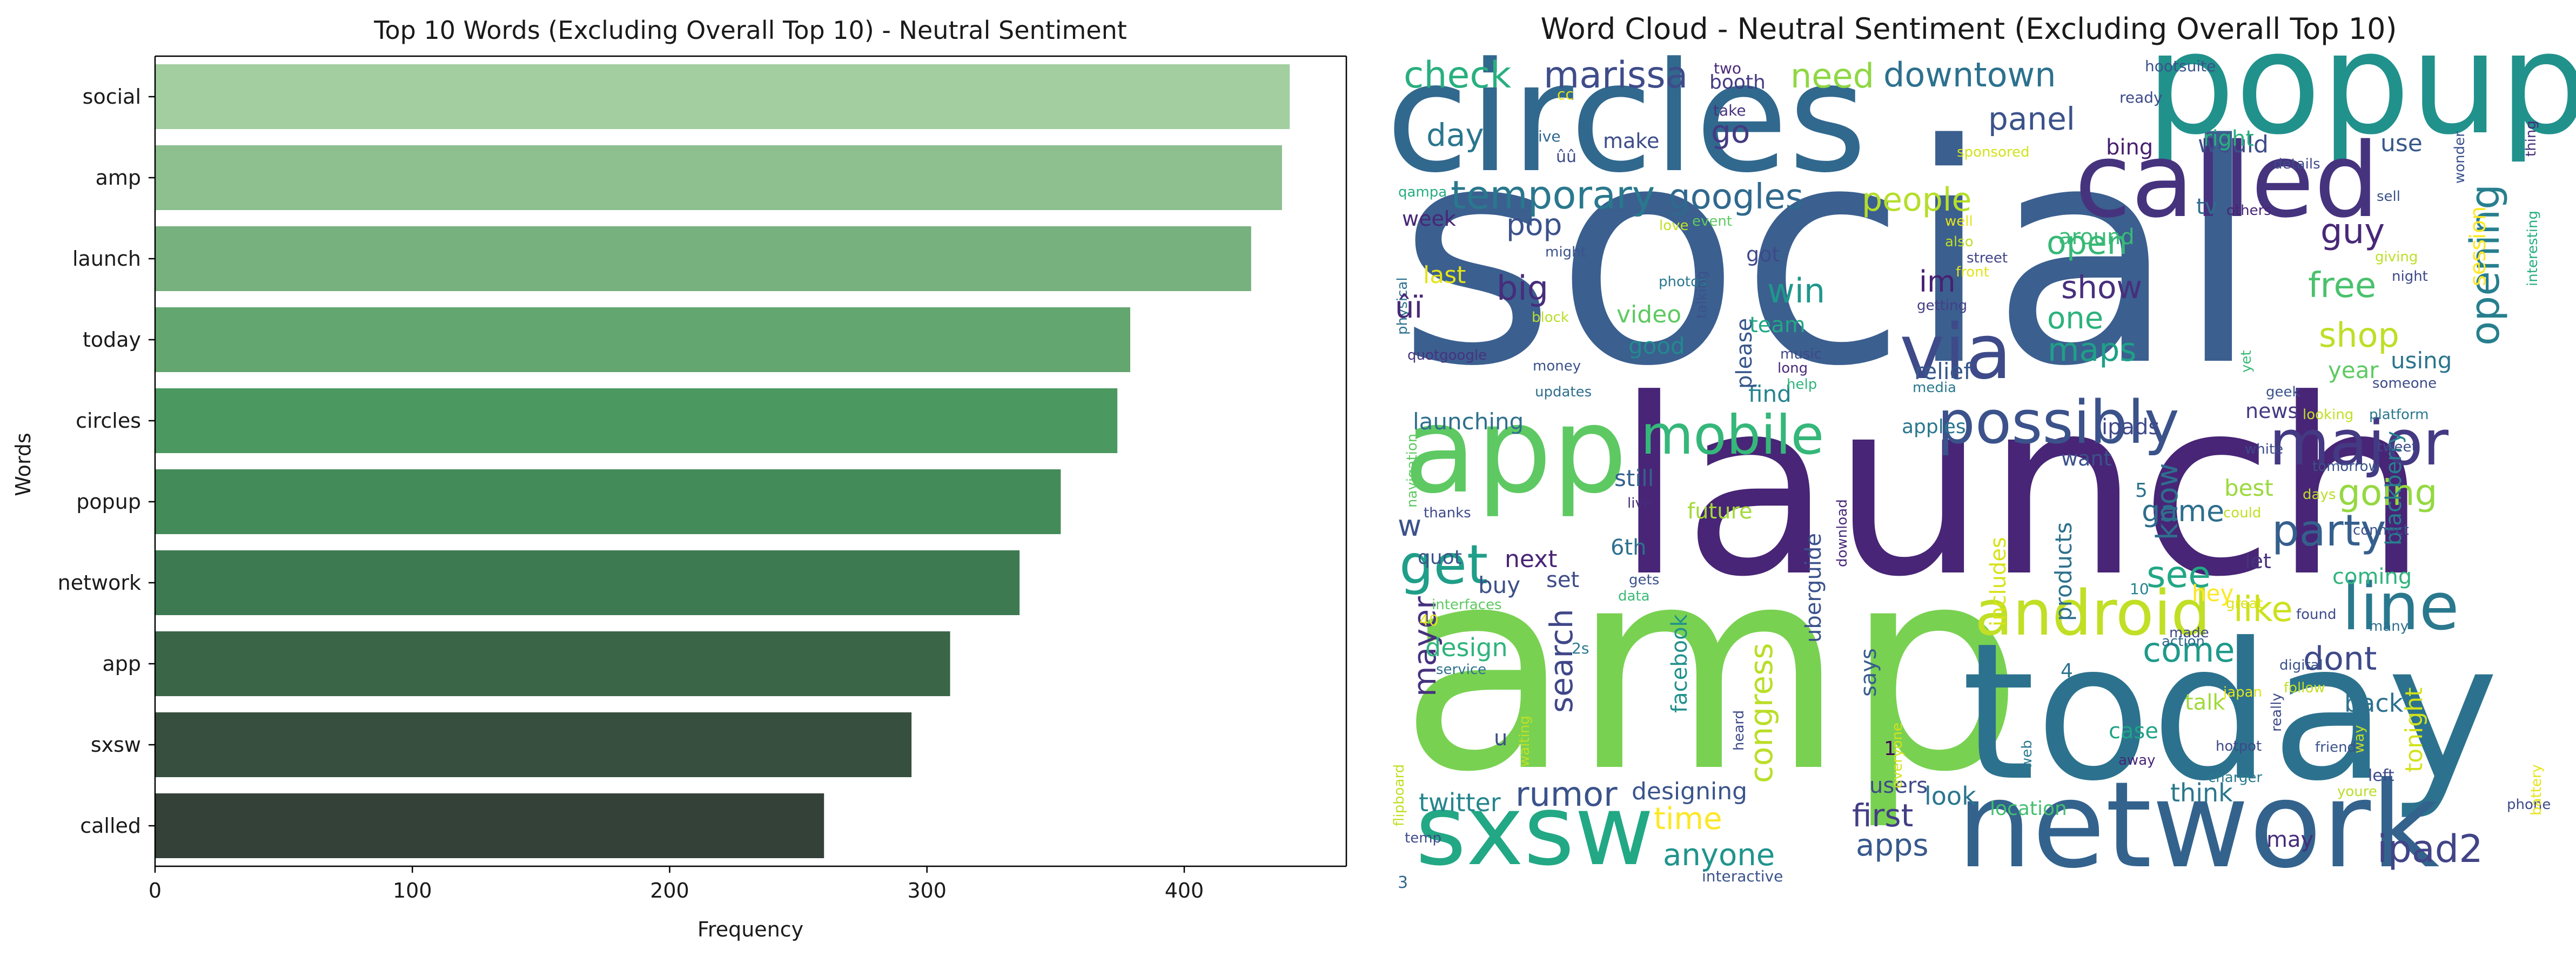 This screenshot has height=957, width=2576. What do you see at coordinates (1842, 533) in the screenshot?
I see `cloud-word: download` at bounding box center [1842, 533].